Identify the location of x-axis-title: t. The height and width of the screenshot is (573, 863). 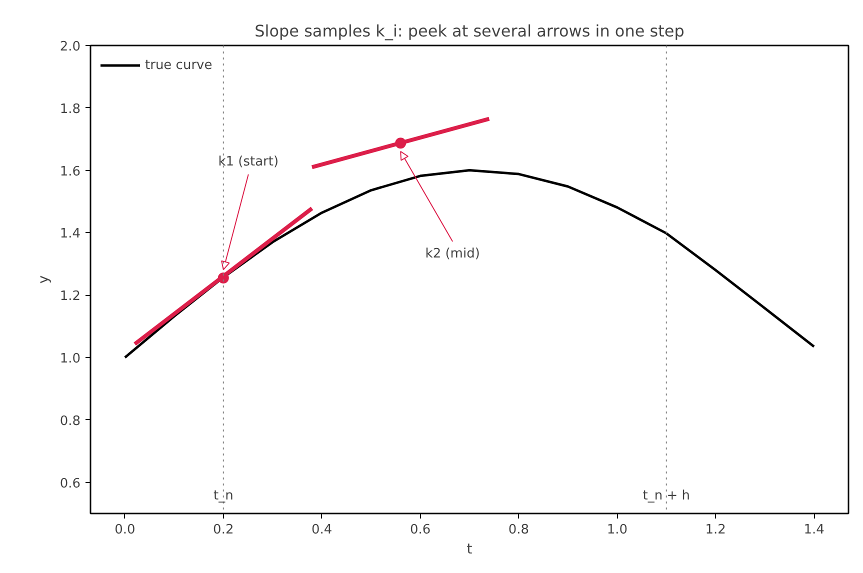
(469, 550).